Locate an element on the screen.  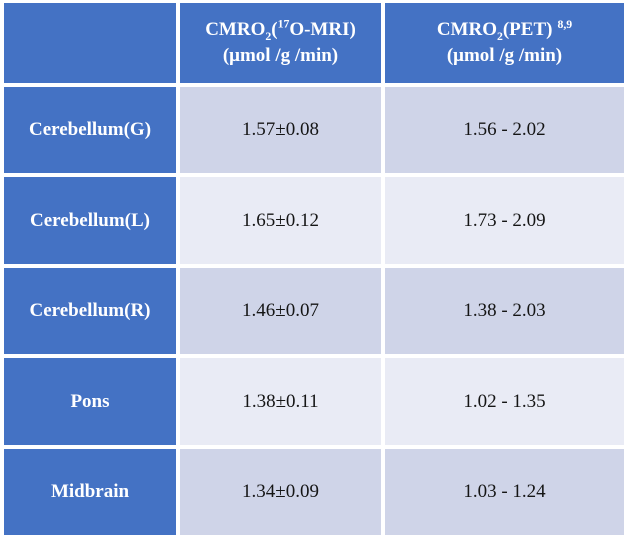
header-pet-title: CMRO2(PET) 8,9 is located at coordinates (504, 31).